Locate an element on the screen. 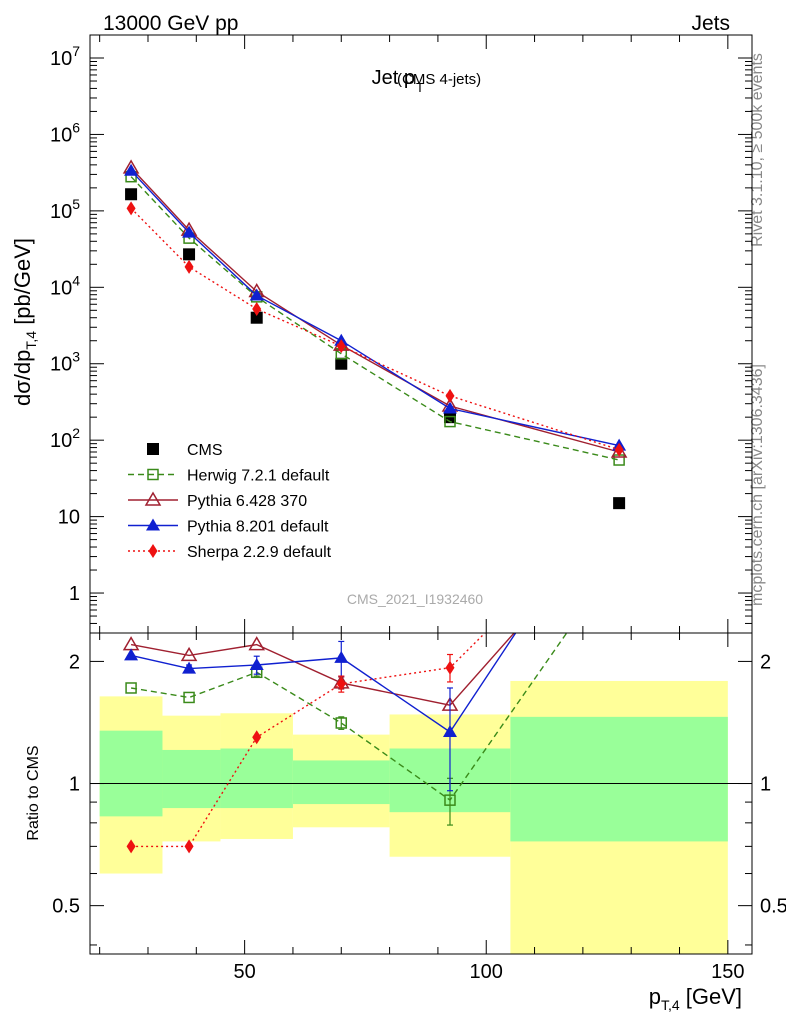 The image size is (786, 1024). legend-marker-pythia8 is located at coordinates (153, 524).